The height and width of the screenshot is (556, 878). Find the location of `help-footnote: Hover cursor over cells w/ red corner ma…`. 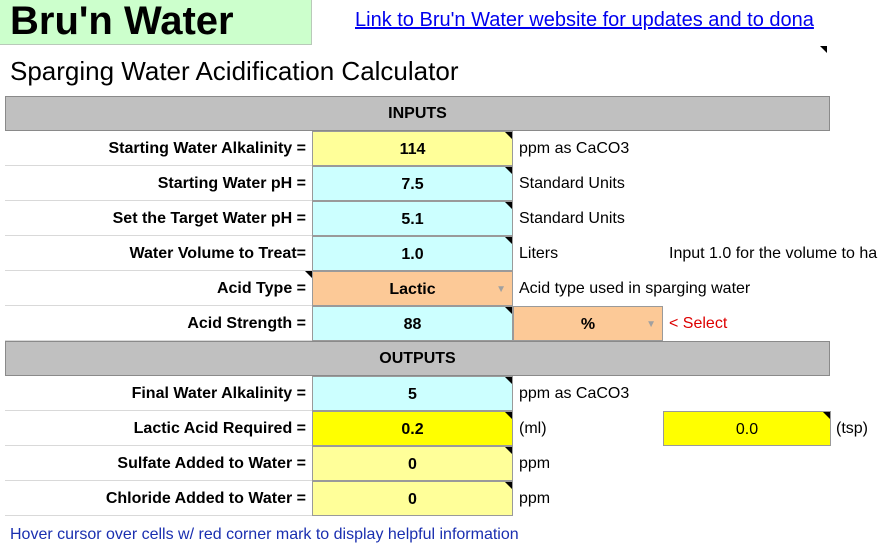

help-footnote: Hover cursor over cells w/ red corner ma… is located at coordinates (264, 534).